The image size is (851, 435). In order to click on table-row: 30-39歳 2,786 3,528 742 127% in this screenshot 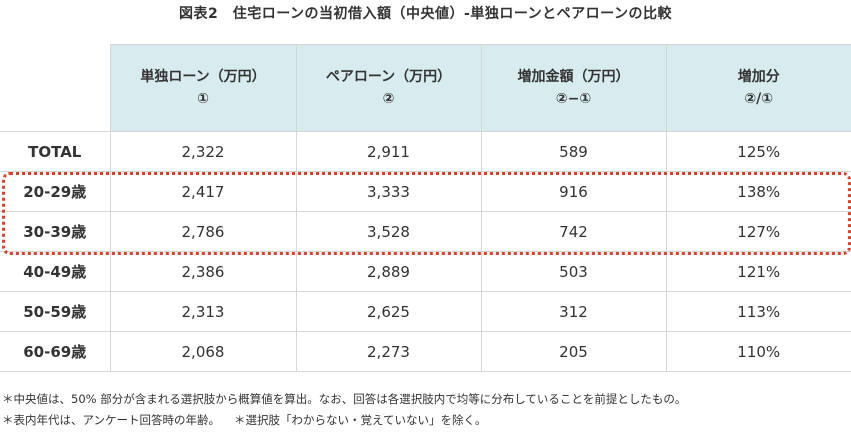, I will do `click(425, 231)`.